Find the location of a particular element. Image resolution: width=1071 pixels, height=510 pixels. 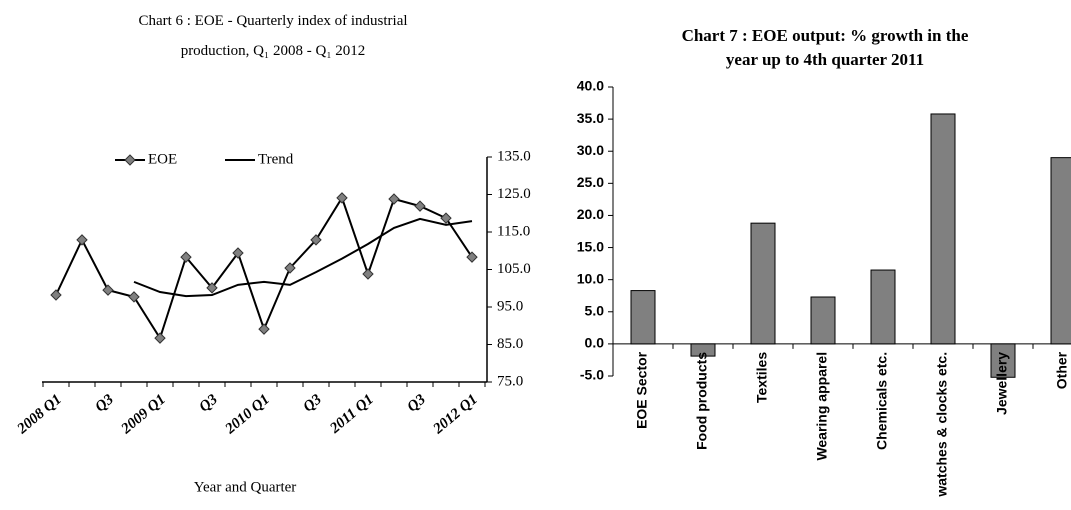

x-tick-label: 2009 Q1 is located at coordinates (143, 414).